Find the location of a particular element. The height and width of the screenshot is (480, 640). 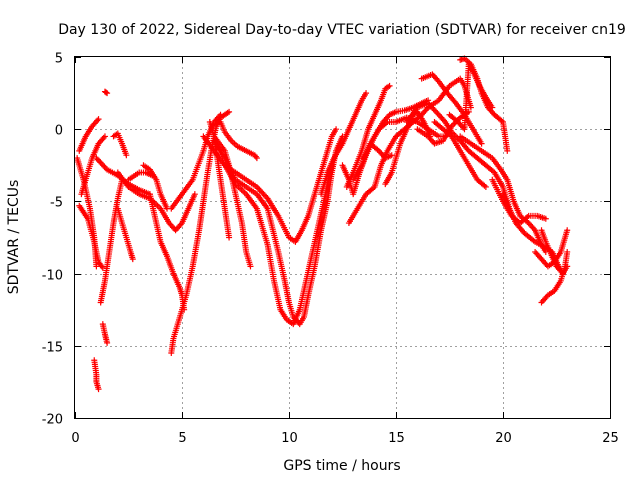

x-tick-label: 20 is located at coordinates (503, 438).